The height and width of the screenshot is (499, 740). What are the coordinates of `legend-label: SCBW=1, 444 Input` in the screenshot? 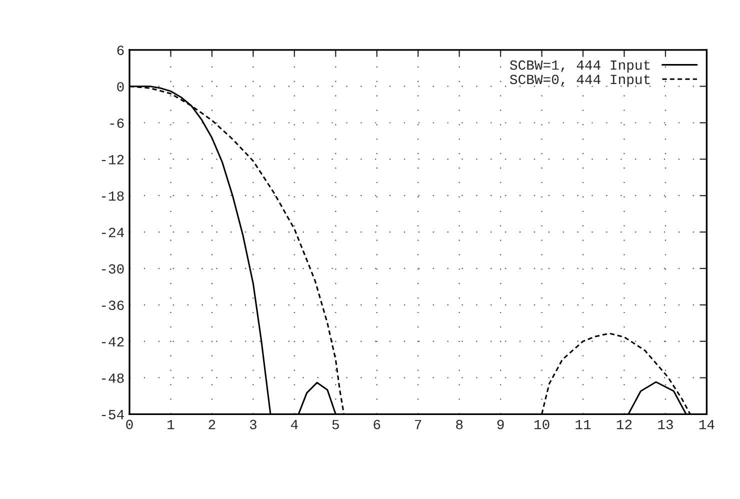 It's located at (580, 66).